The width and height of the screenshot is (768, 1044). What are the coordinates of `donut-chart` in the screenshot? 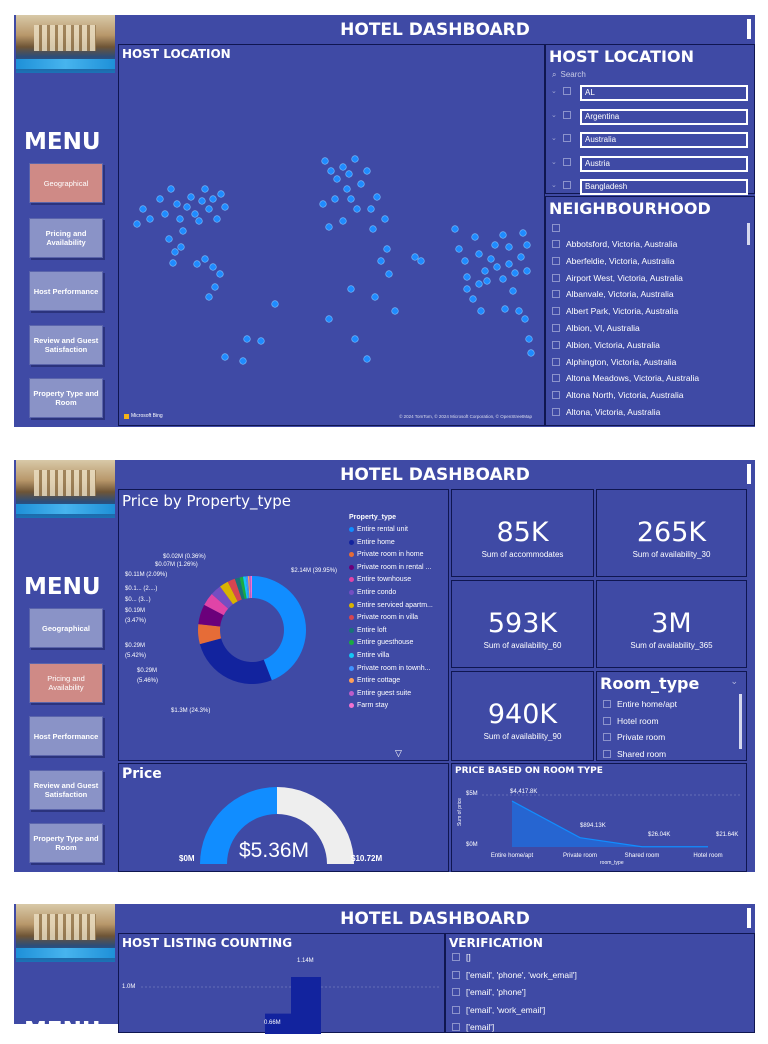 It's located at (284, 626).